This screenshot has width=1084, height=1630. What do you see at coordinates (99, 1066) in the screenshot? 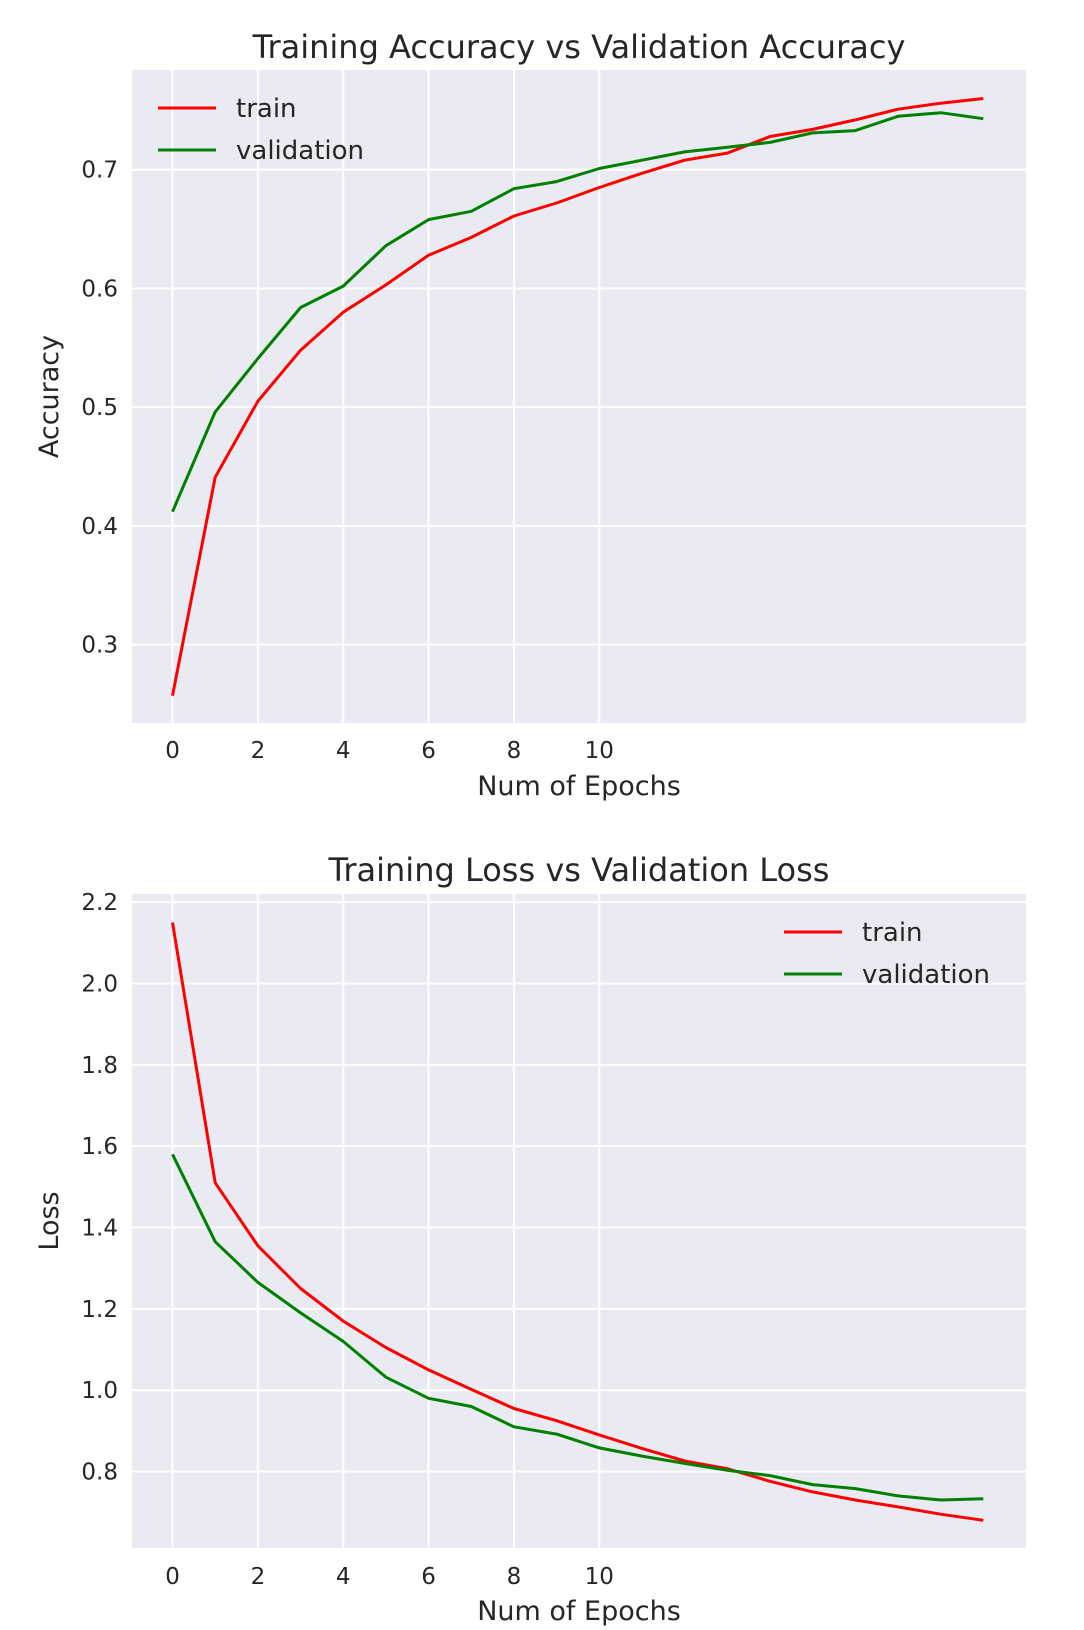
I see `y-tick-label: 1.8` at bounding box center [99, 1066].